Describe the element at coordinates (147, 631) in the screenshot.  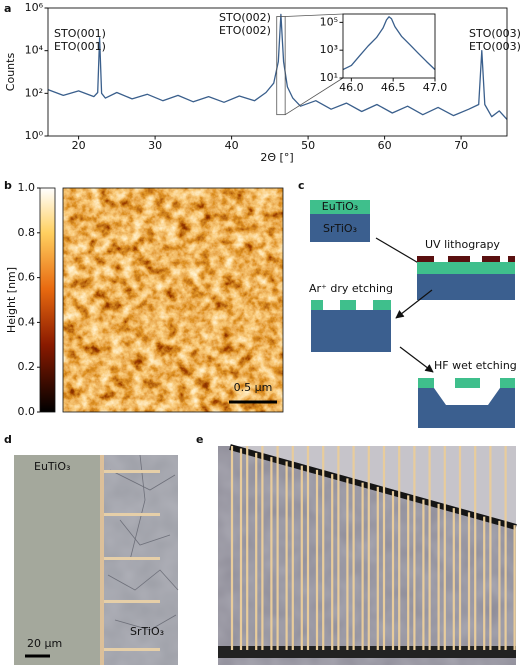
I see `substrate-label: SrTiO₃` at that location.